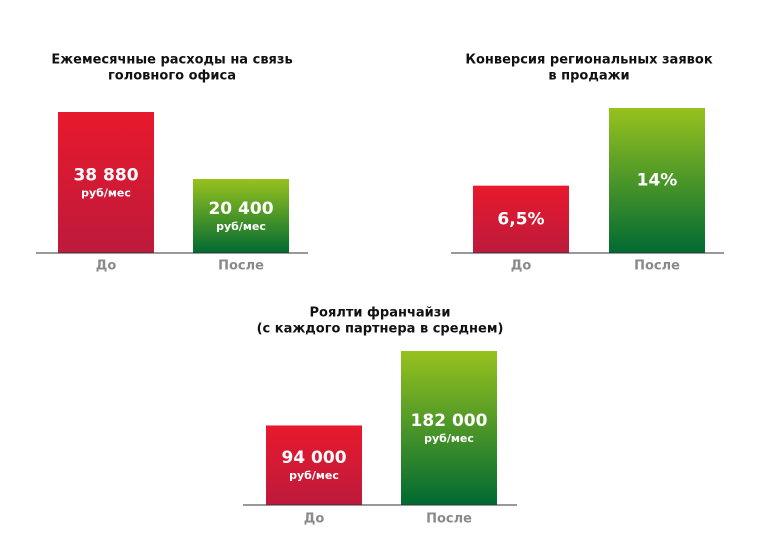 The width and height of the screenshot is (758, 549). Describe the element at coordinates (588, 76) in the screenshot. I see `chart-title: в продажи` at that location.